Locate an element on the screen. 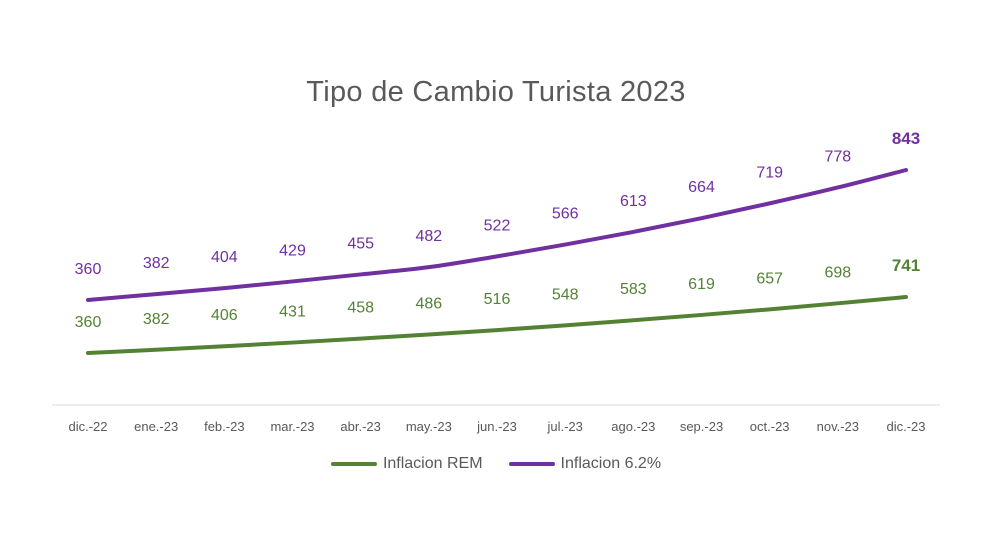 Image resolution: width=992 pixels, height=558 pixels. data-label-62-5: 482 is located at coordinates (428, 236).